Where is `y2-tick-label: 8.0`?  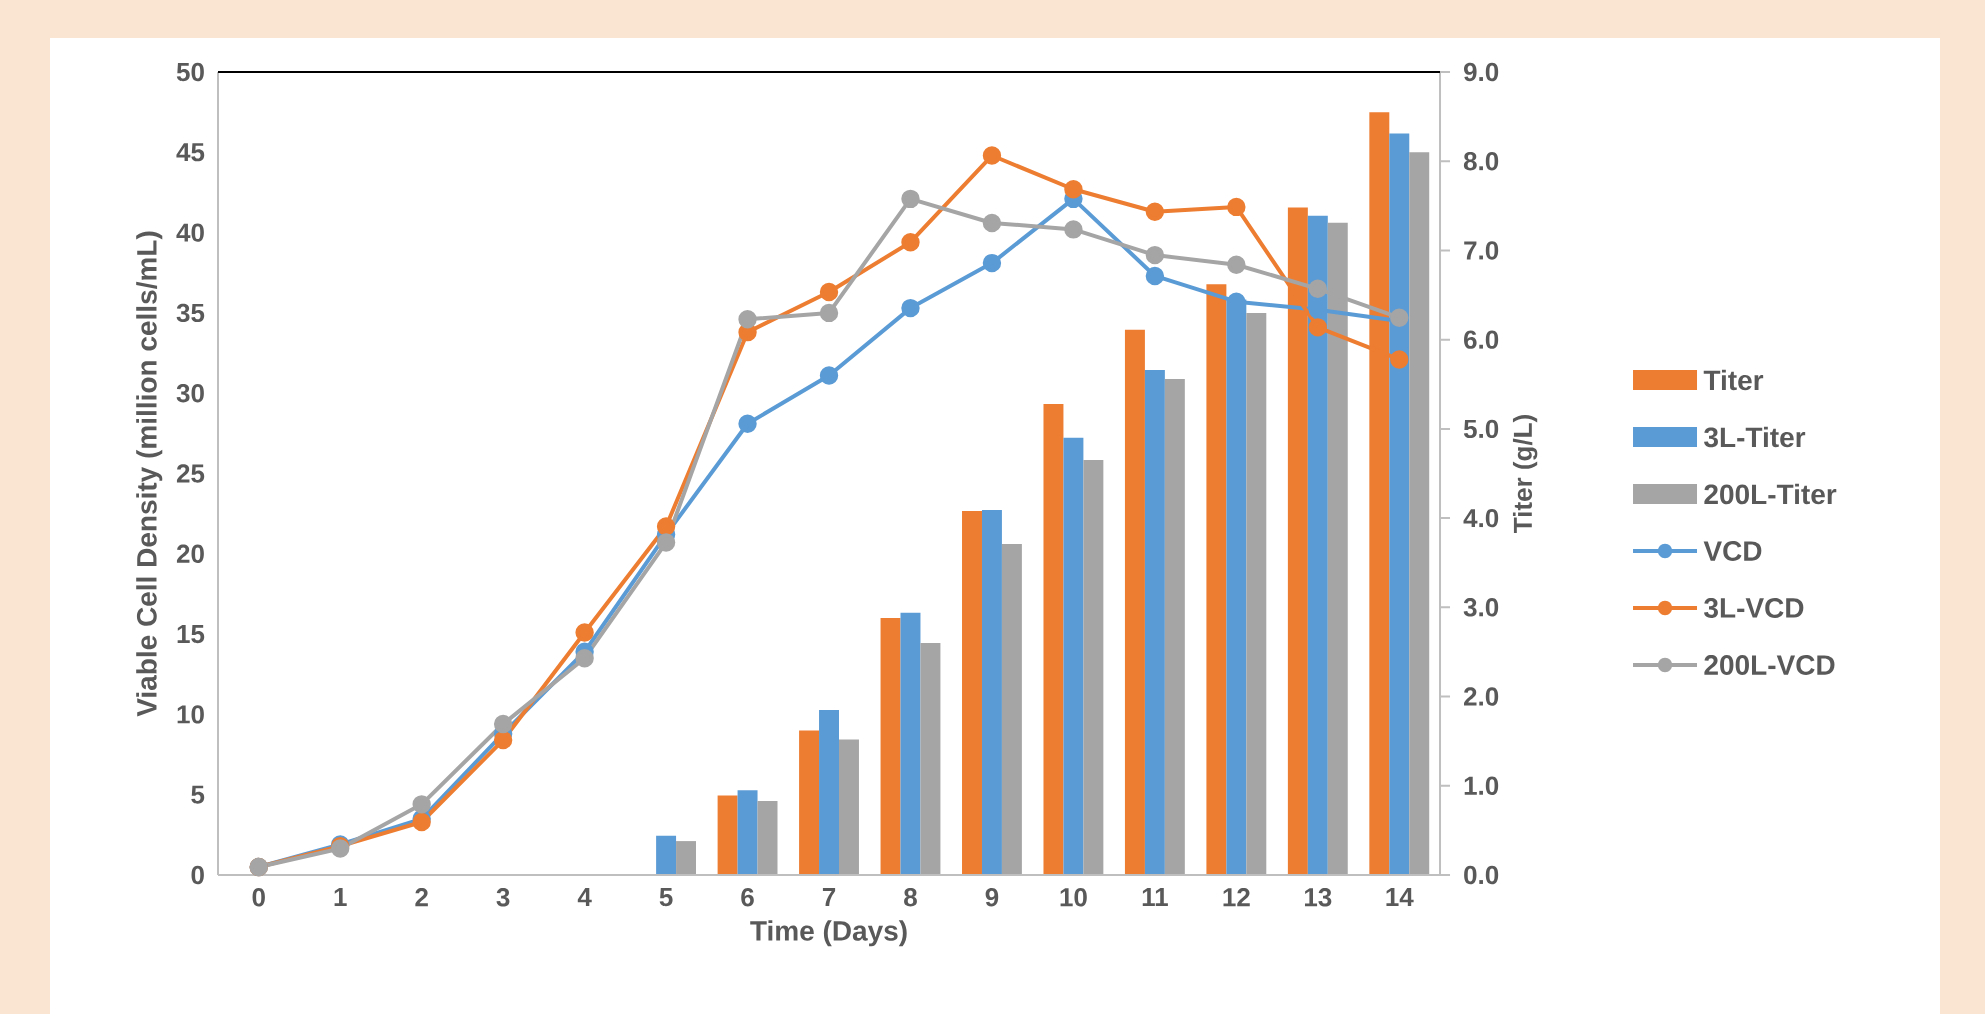
y2-tick-label: 8.0 is located at coordinates (1481, 161).